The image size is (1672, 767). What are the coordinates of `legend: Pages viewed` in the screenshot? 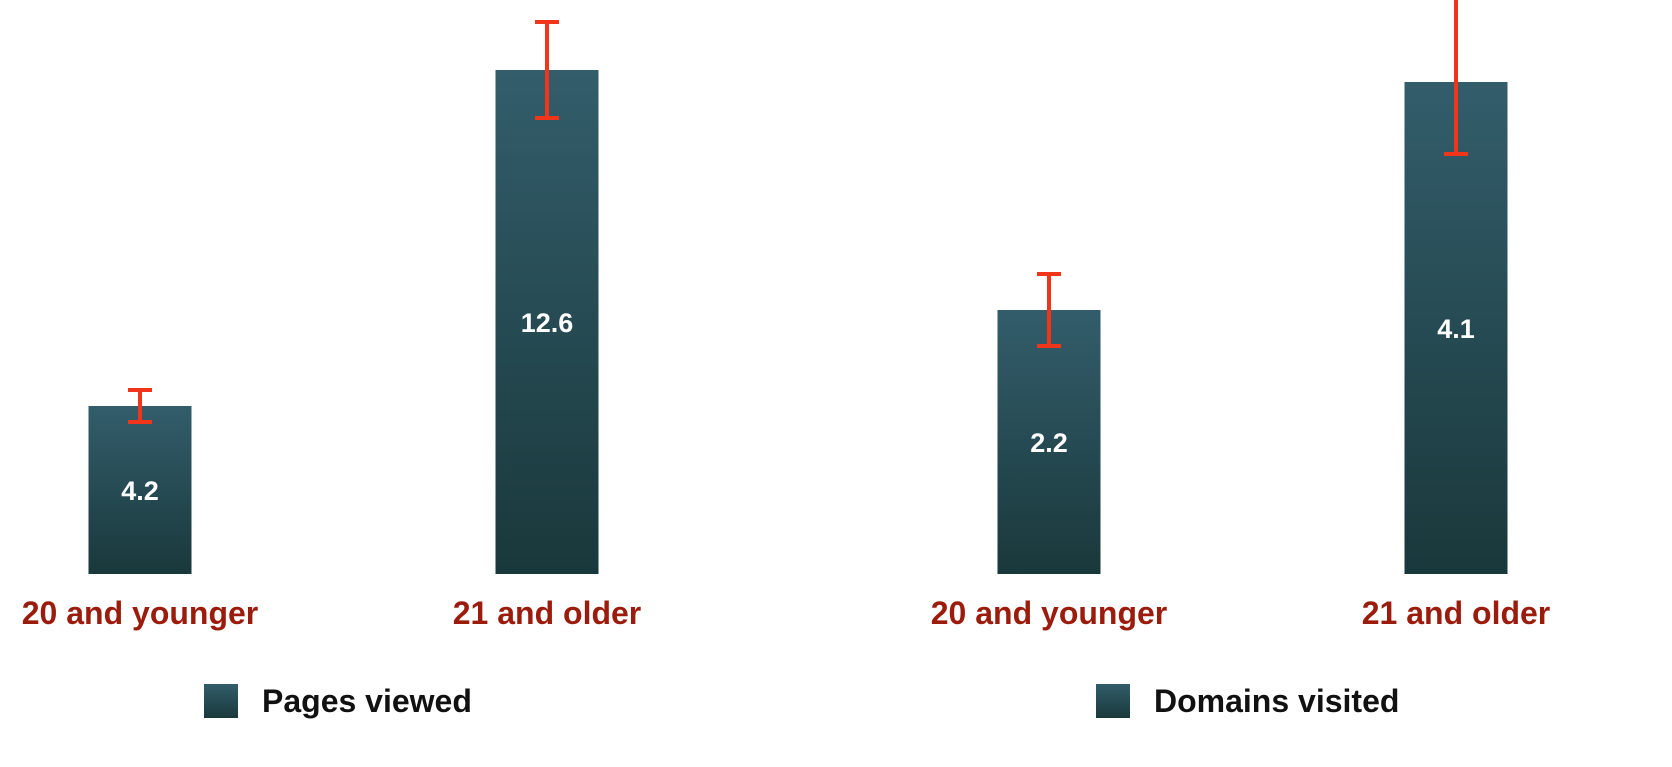 It's located at (338, 701).